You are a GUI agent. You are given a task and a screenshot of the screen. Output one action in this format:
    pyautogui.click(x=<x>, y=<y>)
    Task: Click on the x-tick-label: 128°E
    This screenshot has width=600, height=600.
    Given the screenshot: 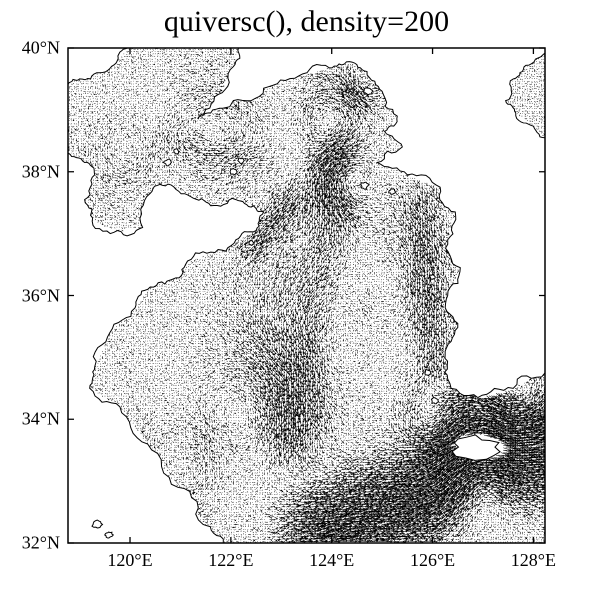 What is the action you would take?
    pyautogui.click(x=533, y=560)
    